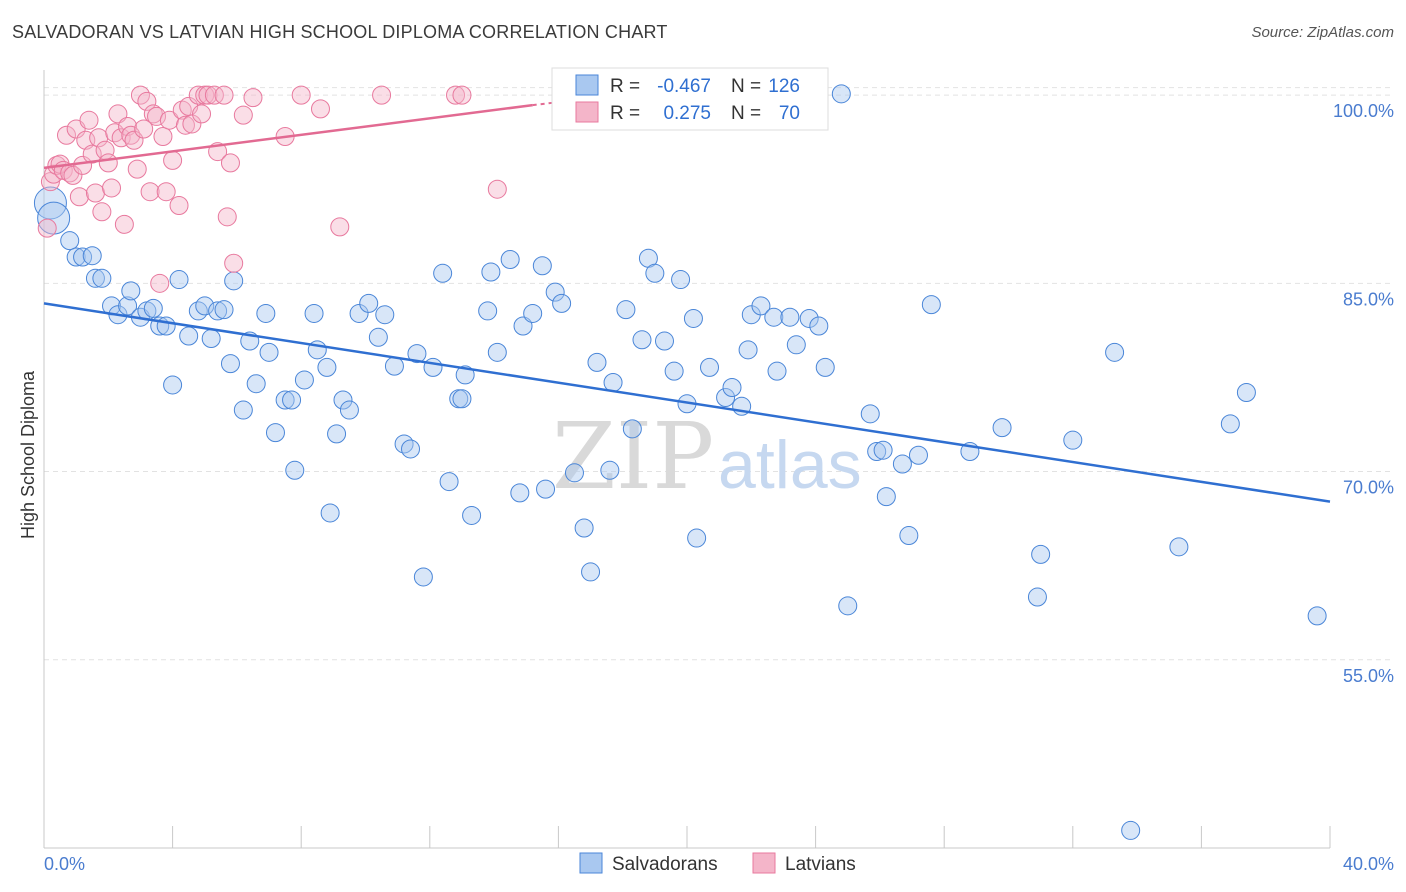  What do you see at coordinates (1363, 111) in the screenshot?
I see `y-tick-label: 100.0%` at bounding box center [1363, 111].